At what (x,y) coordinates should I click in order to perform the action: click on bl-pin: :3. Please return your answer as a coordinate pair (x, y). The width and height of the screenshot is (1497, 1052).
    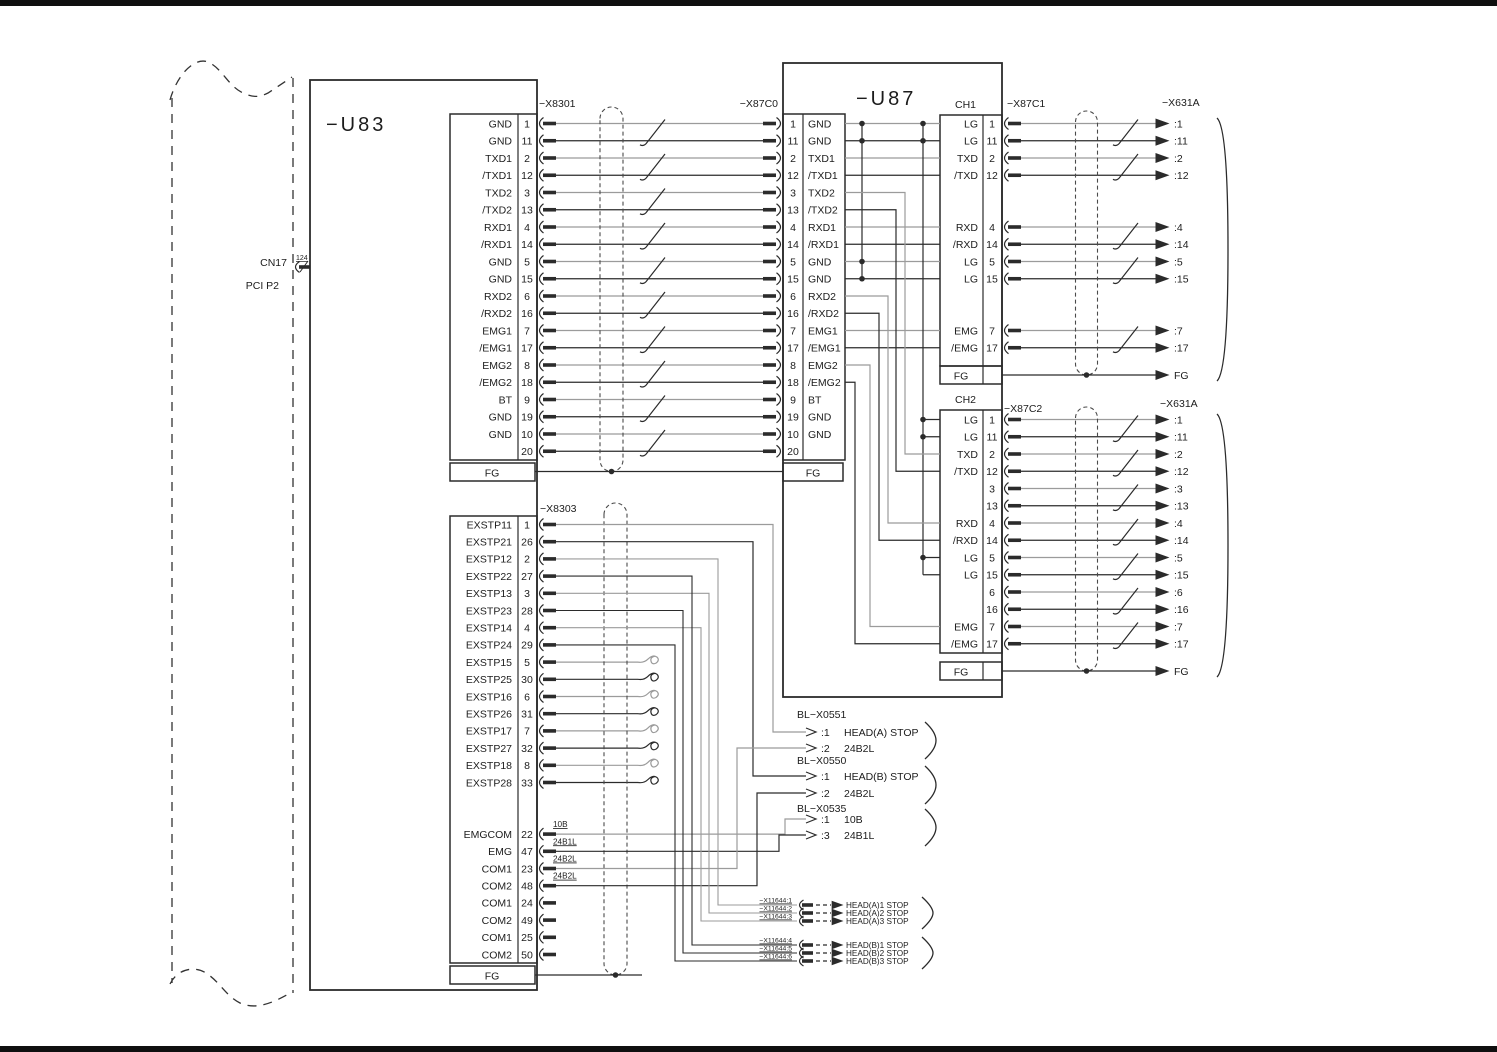
    Looking at the image, I should click on (825, 836).